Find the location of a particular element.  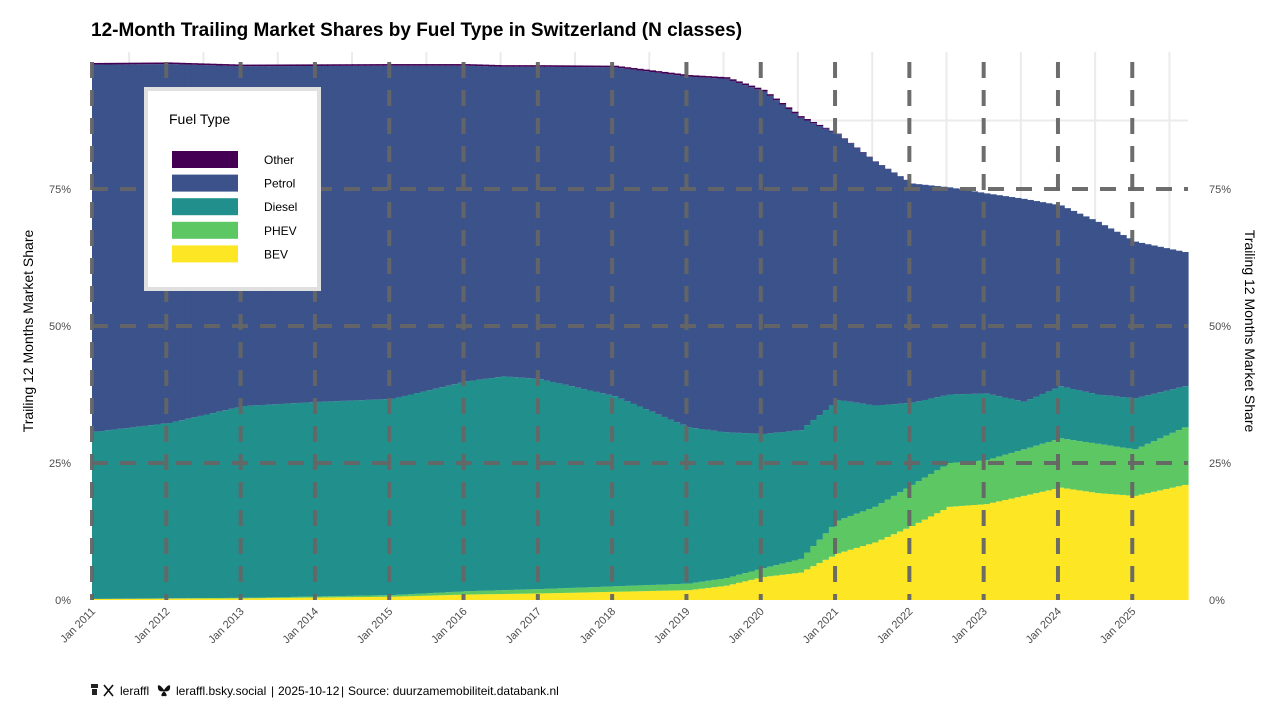

y-tick-label-right: 50% is located at coordinates (1220, 327).